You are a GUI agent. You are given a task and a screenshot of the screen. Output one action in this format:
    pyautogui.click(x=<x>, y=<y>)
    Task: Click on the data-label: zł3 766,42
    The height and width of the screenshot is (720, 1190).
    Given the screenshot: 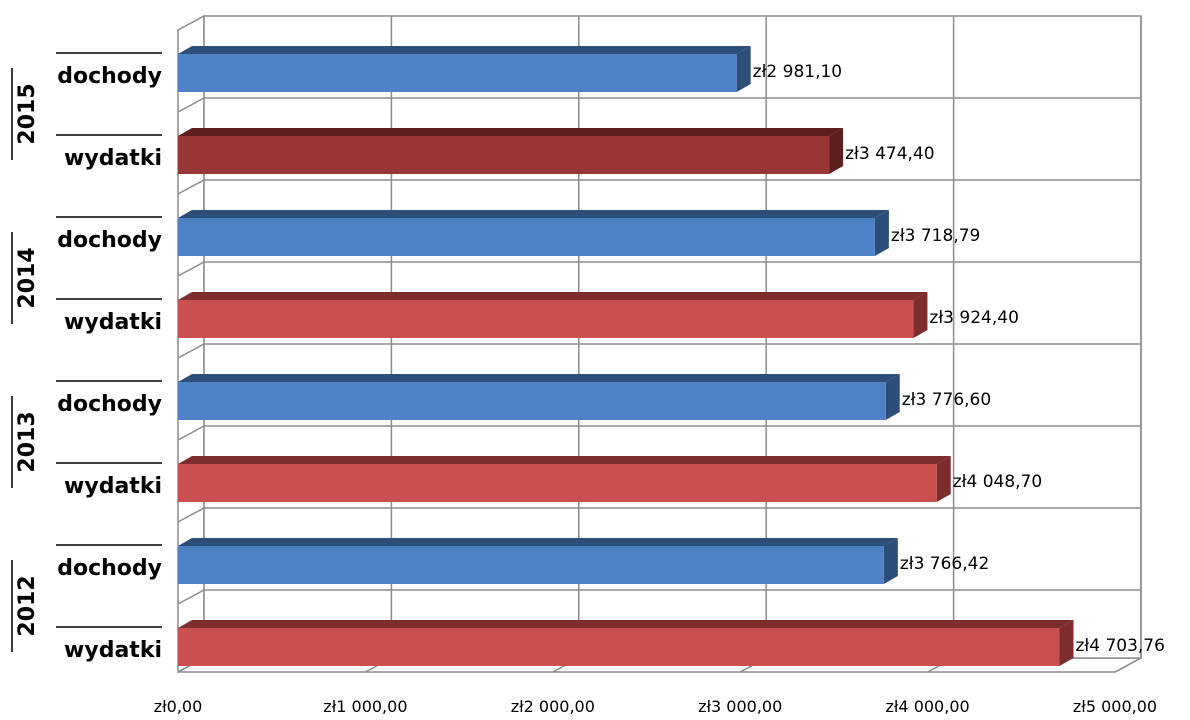 What is the action you would take?
    pyautogui.click(x=944, y=564)
    